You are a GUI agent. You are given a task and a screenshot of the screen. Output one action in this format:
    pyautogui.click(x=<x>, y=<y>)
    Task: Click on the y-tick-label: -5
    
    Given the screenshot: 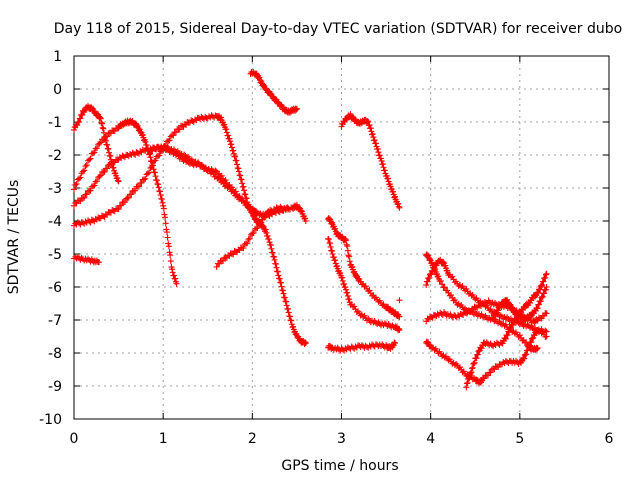 What is the action you would take?
    pyautogui.click(x=55, y=255)
    